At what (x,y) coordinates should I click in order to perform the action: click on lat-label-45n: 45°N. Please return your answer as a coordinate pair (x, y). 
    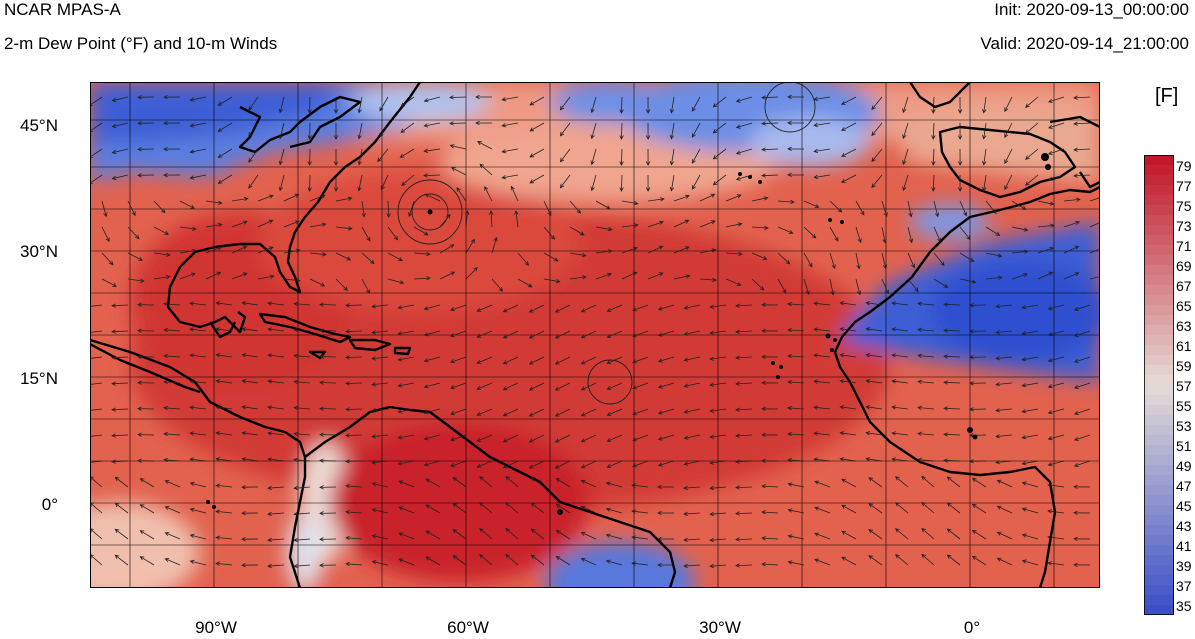
    Looking at the image, I should click on (39, 125).